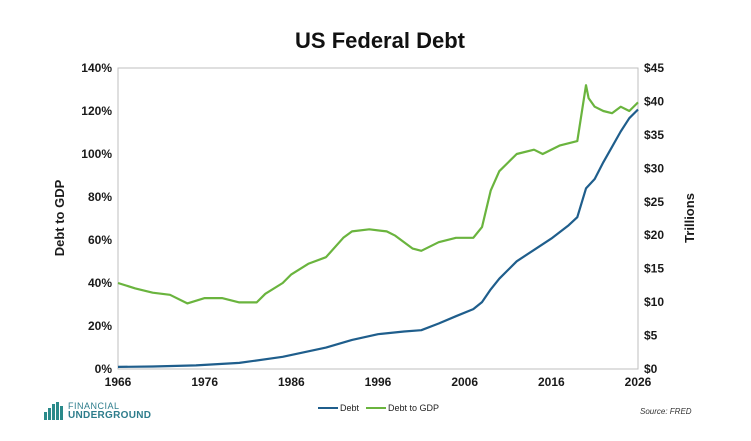 Image resolution: width=751 pixels, height=441 pixels. Describe the element at coordinates (110, 415) in the screenshot. I see `logo-line2: UNDERGROUND` at that location.